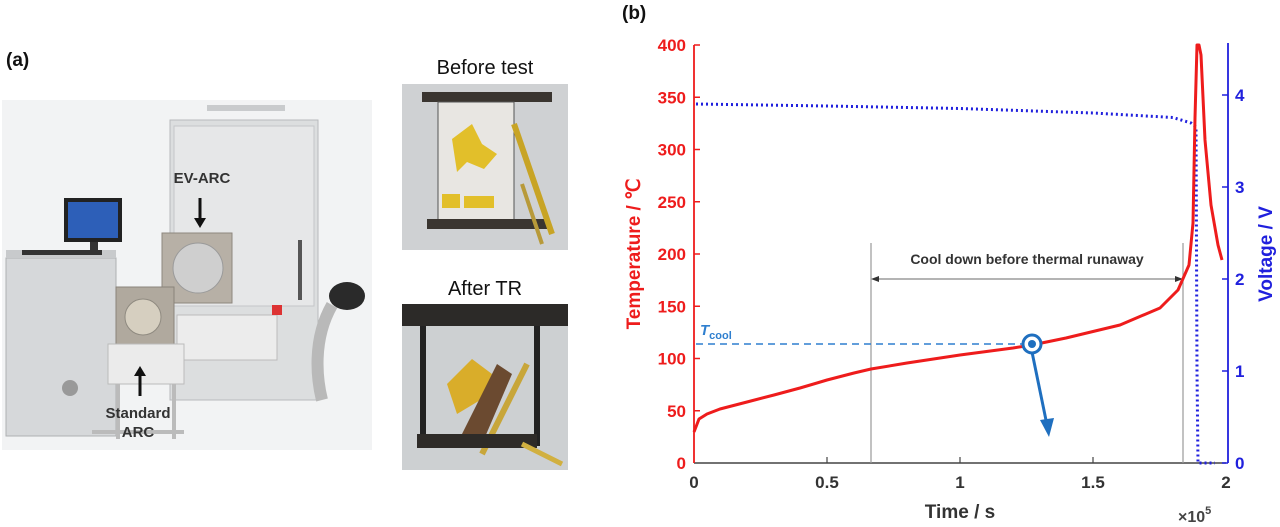 The height and width of the screenshot is (527, 1280). I want to click on cooldown-annotation: Cool down before thermal runaway, so click(1027, 259).